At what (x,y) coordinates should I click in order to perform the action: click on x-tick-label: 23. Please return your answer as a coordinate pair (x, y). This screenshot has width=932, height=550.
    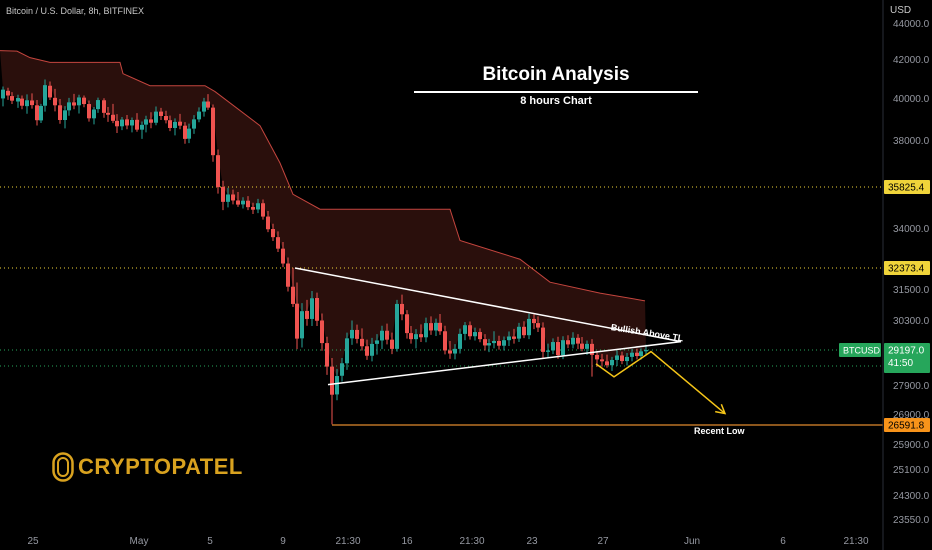
    Looking at the image, I should click on (532, 541).